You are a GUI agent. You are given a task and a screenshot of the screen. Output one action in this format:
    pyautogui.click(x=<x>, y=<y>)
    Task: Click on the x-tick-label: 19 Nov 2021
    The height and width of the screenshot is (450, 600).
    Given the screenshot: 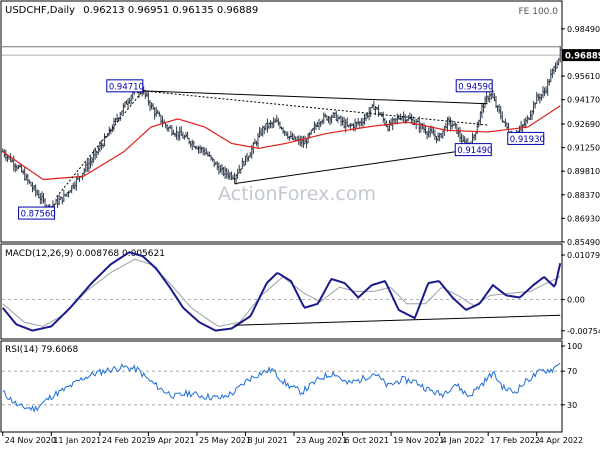 What is the action you would take?
    pyautogui.click(x=418, y=440)
    